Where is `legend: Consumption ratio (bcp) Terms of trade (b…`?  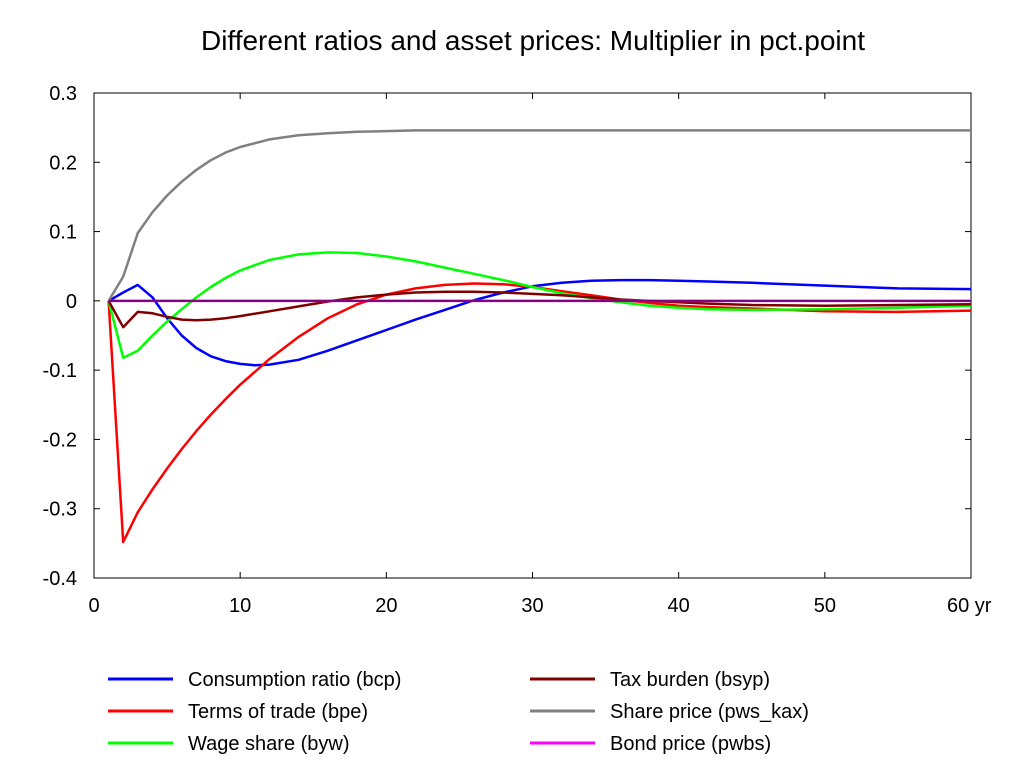 legend: Consumption ratio (bcp) Terms of trade (b… is located at coordinates (458, 712).